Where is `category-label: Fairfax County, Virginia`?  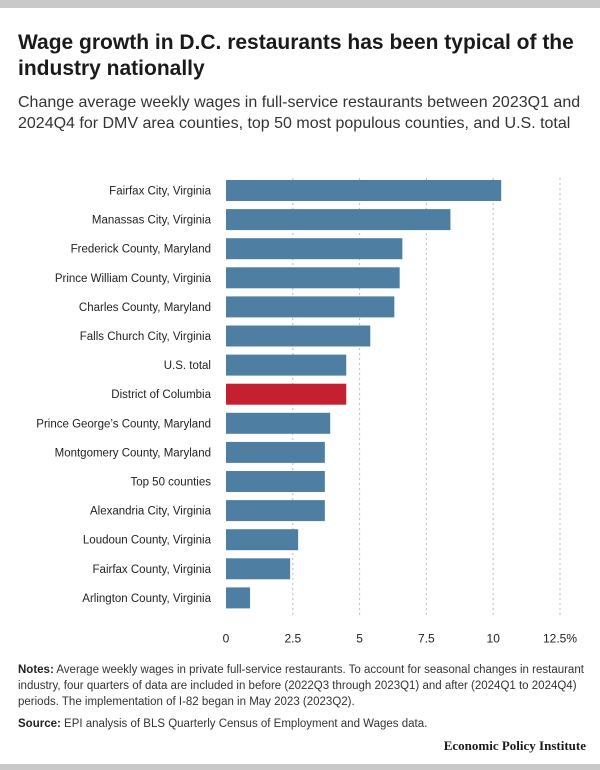 category-label: Fairfax County, Virginia is located at coordinates (152, 570).